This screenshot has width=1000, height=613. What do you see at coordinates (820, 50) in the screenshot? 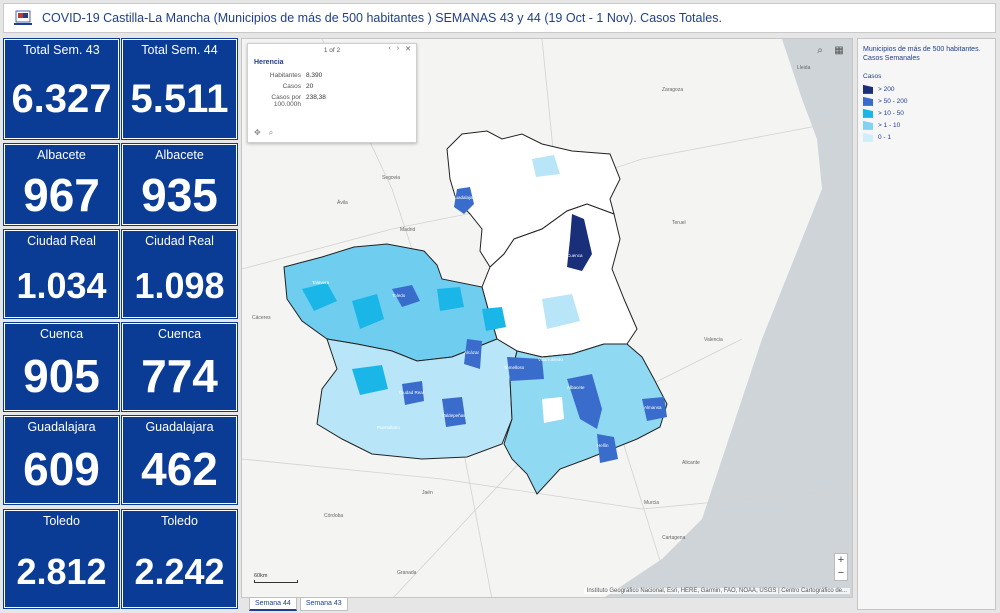
I see `map-search-icon: ⌕` at bounding box center [820, 50].